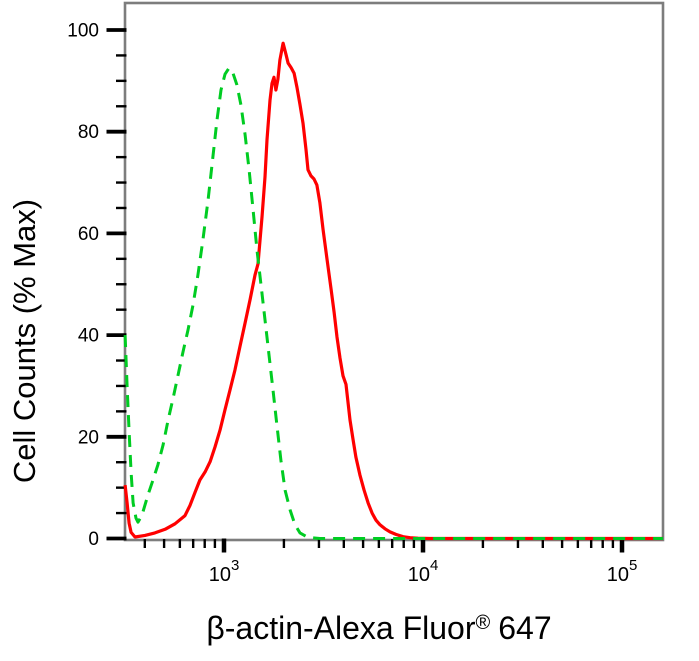  I want to click on x-axis-title-suffix: 647, so click(525, 628).